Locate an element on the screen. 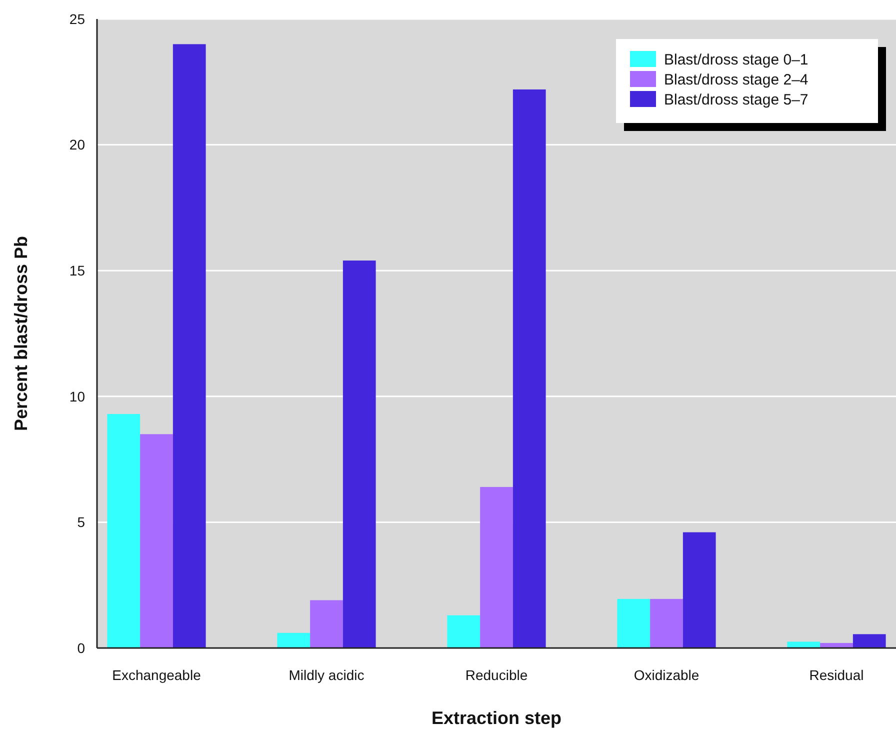  x-tick-label: Oxidizable is located at coordinates (667, 675).